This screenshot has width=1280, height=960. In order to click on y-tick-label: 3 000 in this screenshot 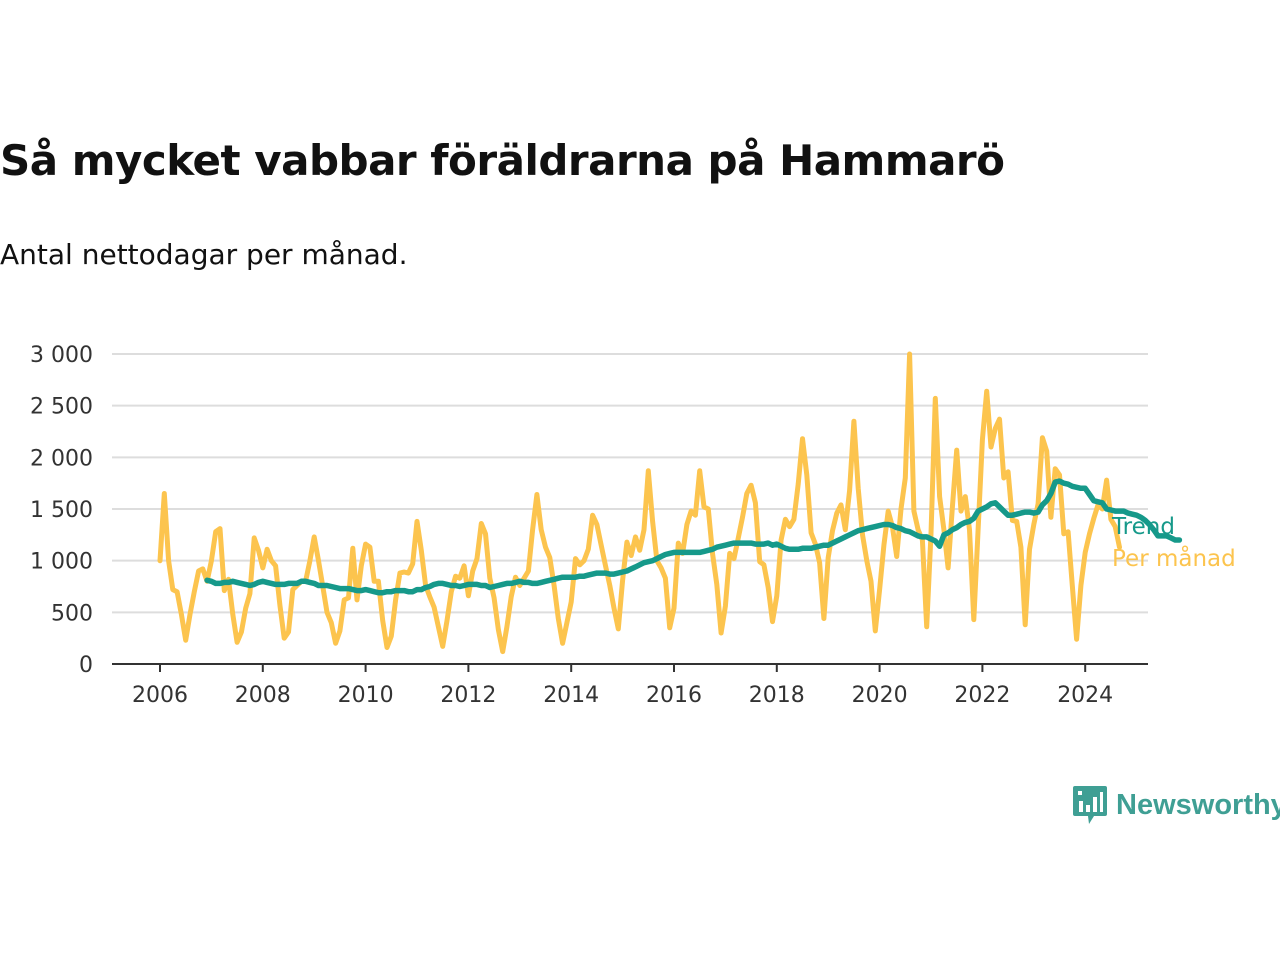, I will do `click(61, 355)`.